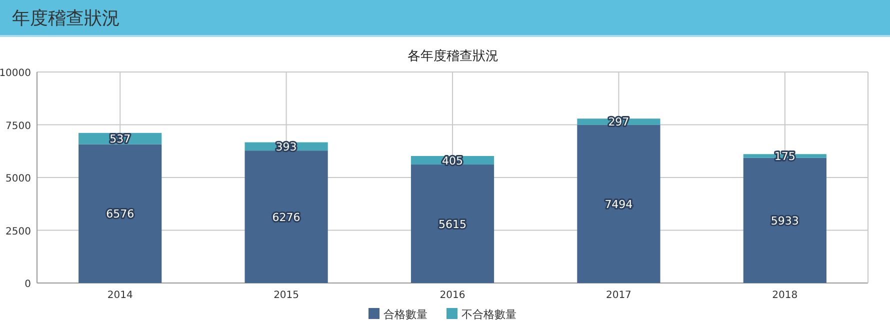  What do you see at coordinates (406, 314) in the screenshot?
I see `legend-label: 合格數量` at bounding box center [406, 314].